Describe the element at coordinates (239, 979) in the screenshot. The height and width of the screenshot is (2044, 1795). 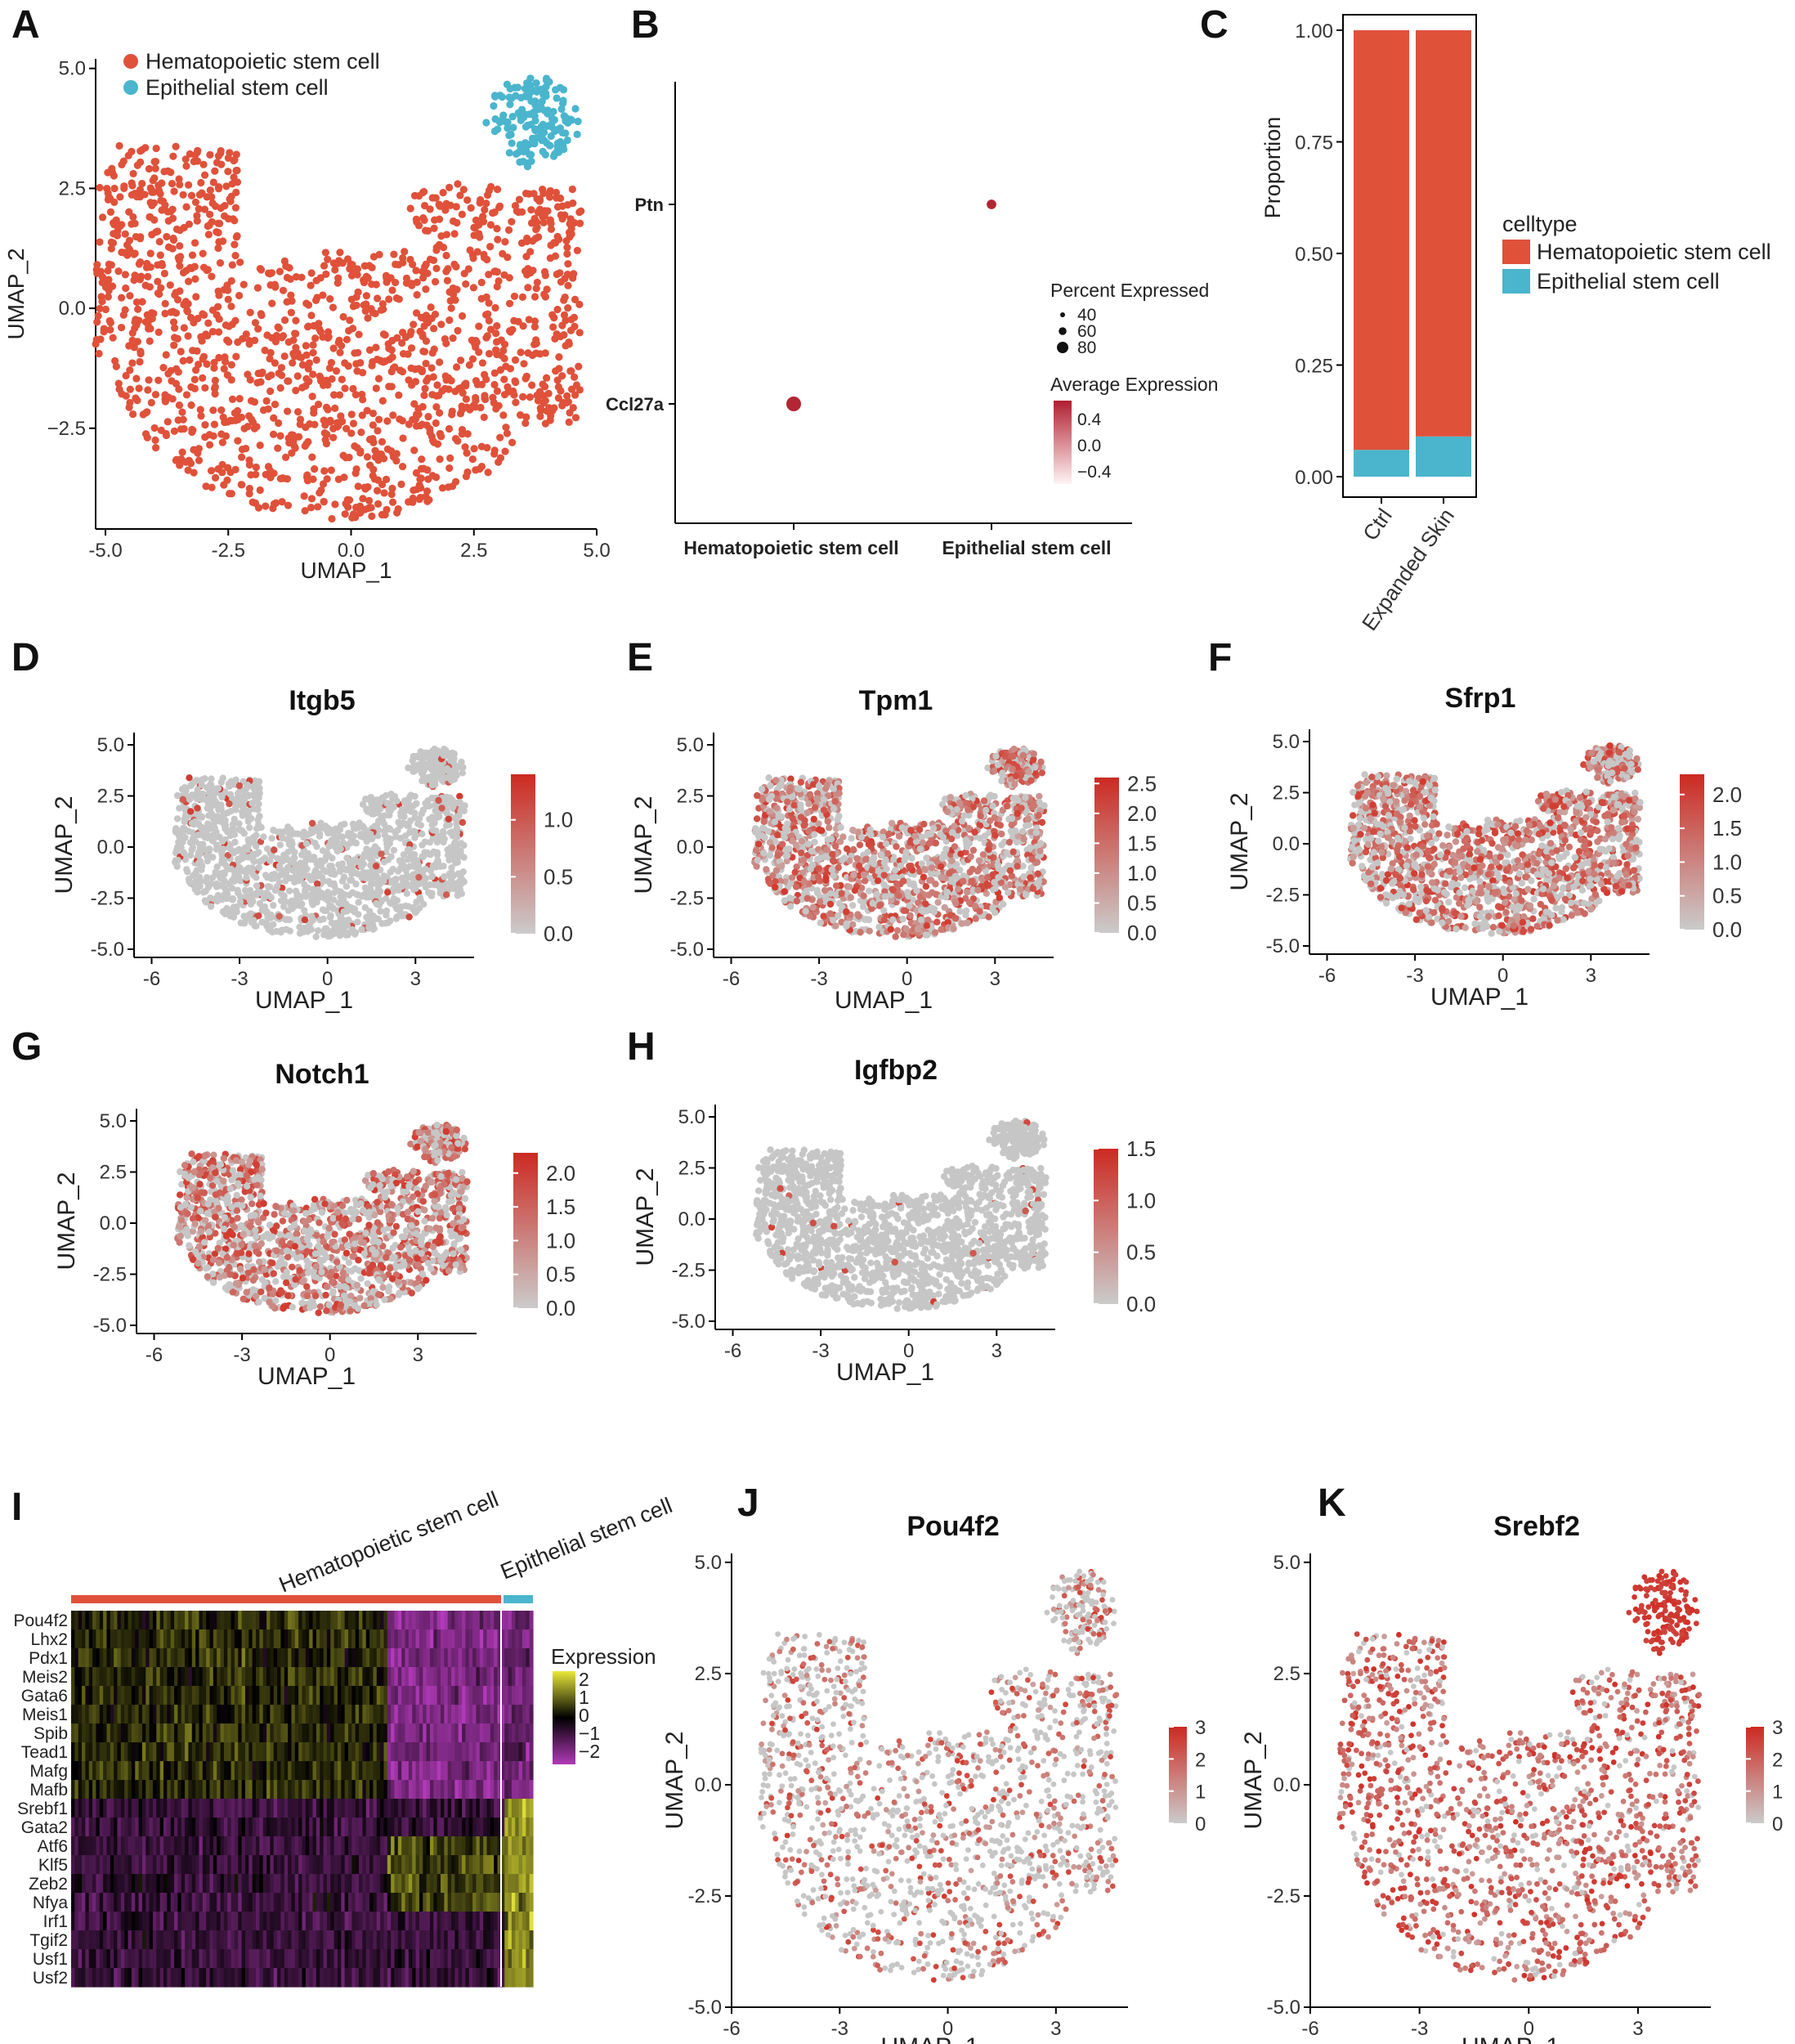
I see `x-tick-label: -3` at that location.